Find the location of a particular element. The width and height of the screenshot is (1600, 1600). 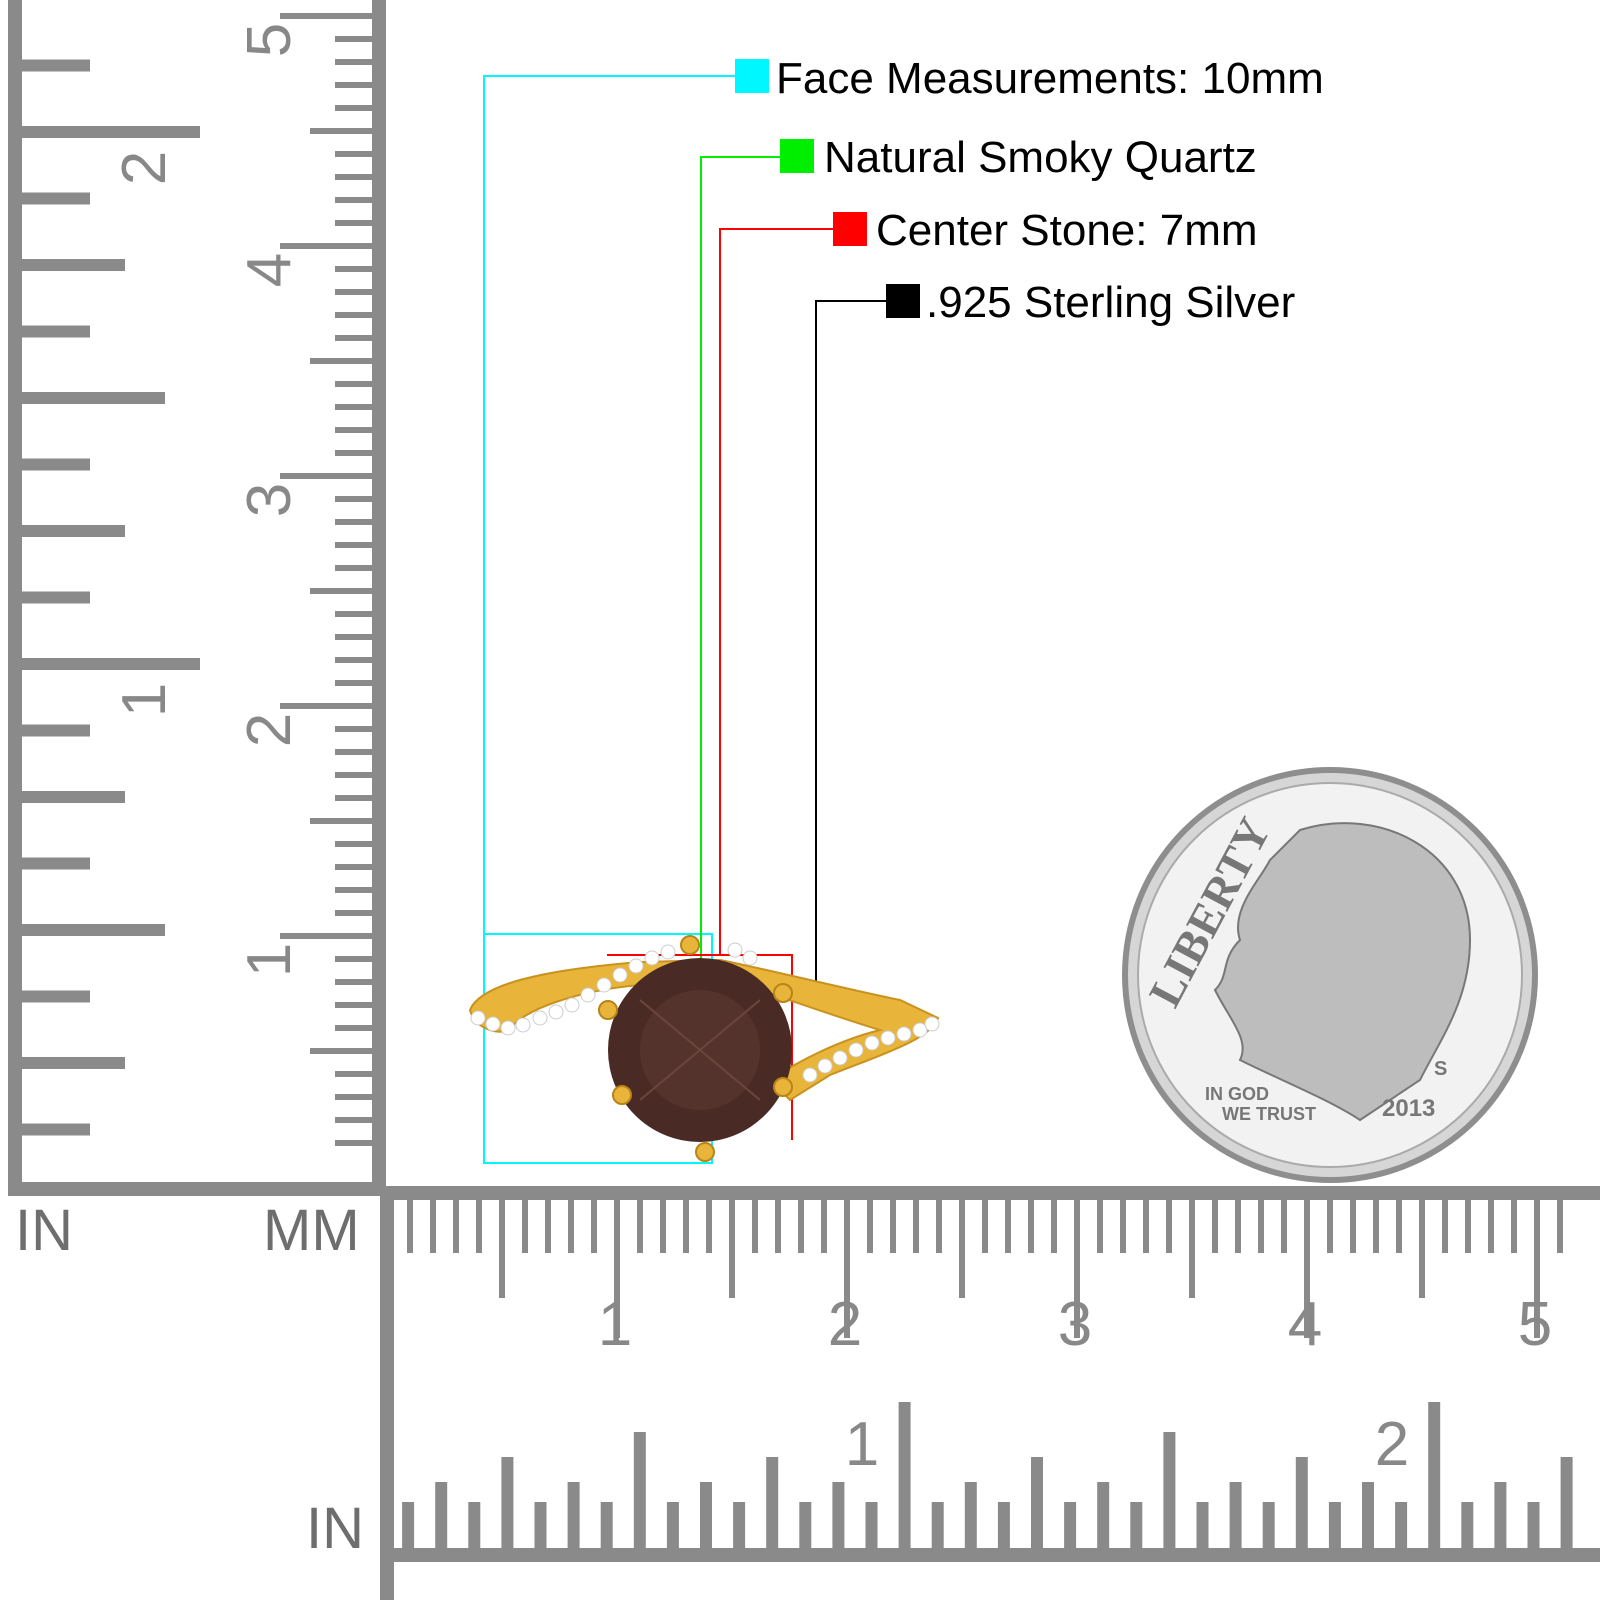

bottom-inch-label: 2 is located at coordinates (1392, 1444).